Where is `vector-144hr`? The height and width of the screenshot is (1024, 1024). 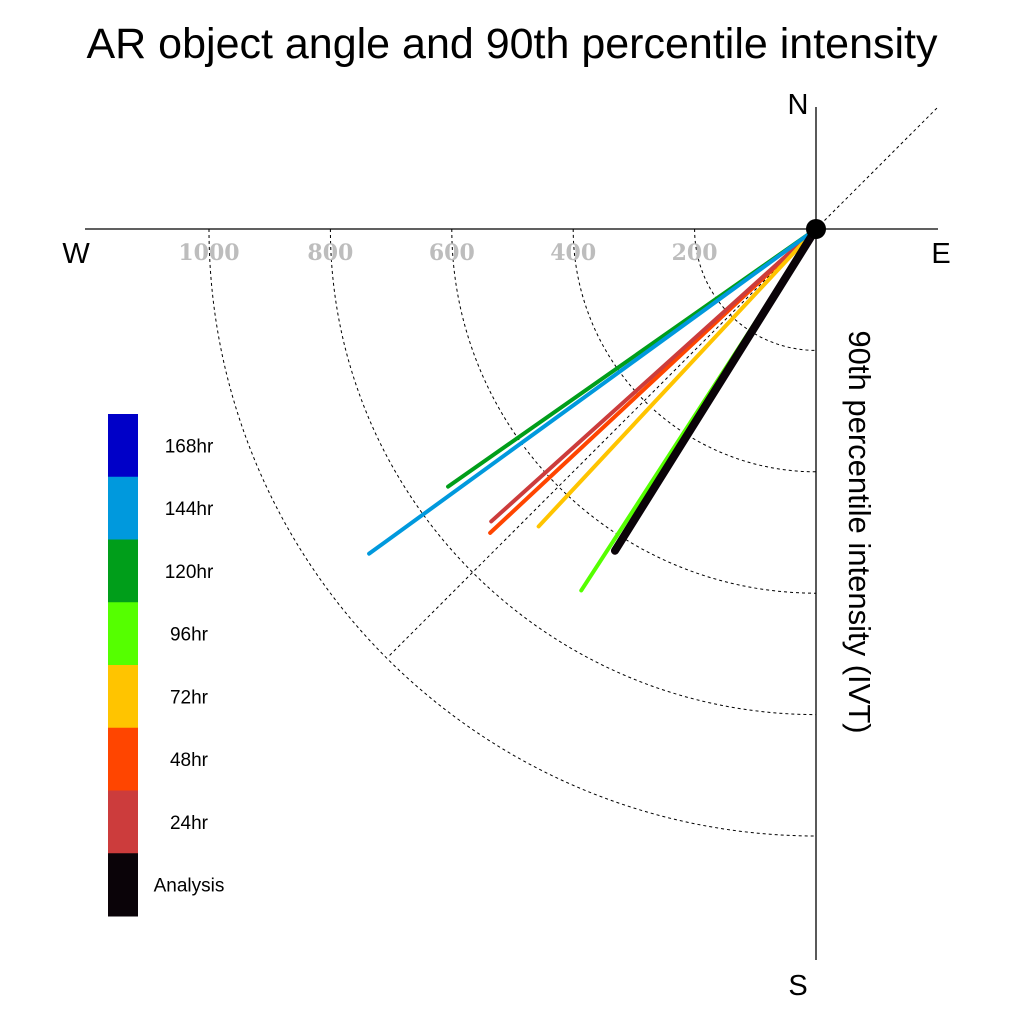 vector-144hr is located at coordinates (592, 391).